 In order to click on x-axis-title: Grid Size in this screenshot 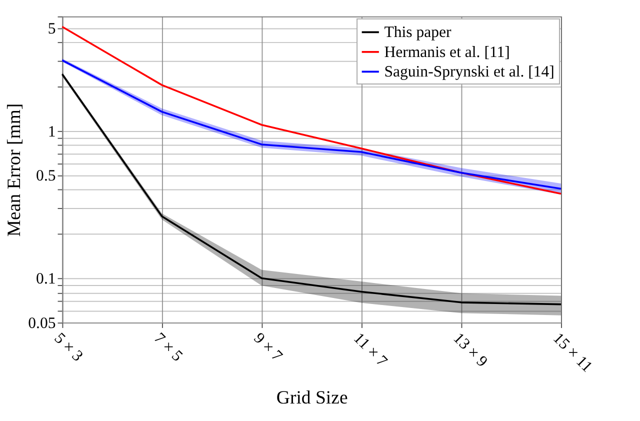, I will do `click(312, 398)`.